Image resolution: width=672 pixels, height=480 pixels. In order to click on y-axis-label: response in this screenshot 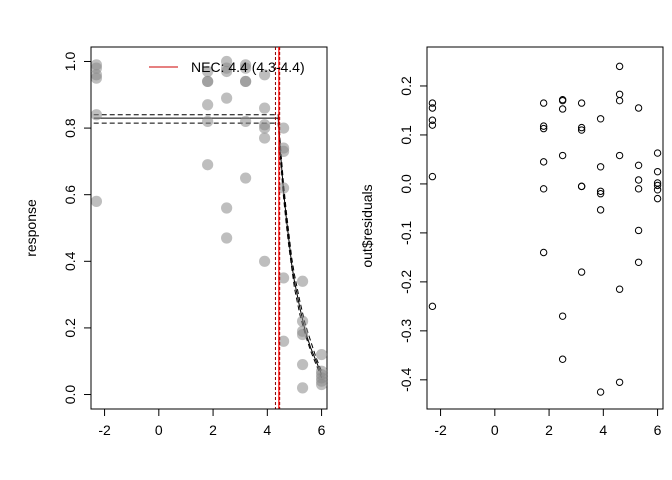, I will do `click(31, 228)`.